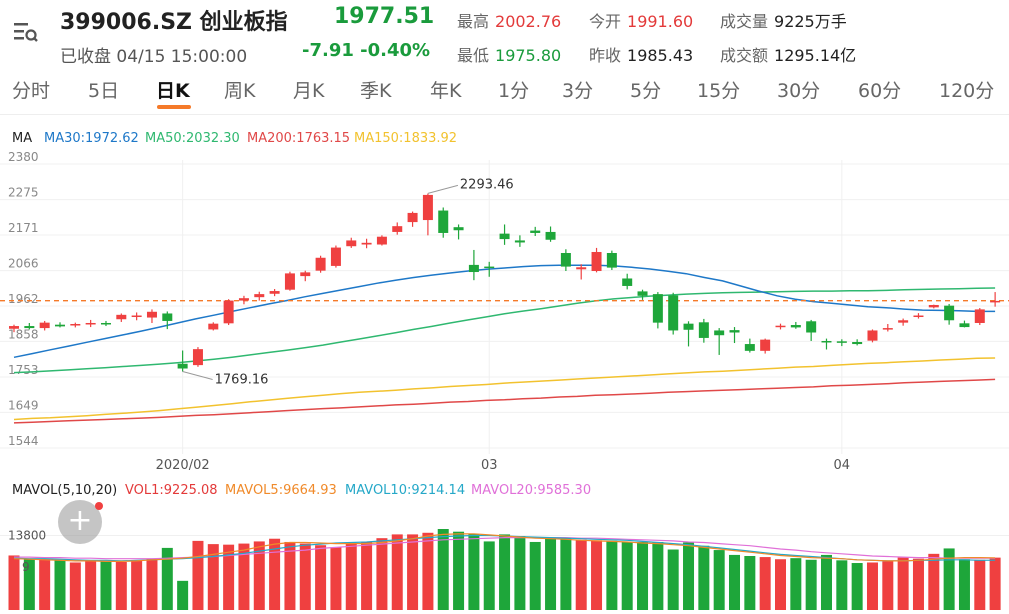 This screenshot has width=1009, height=614. I want to click on tab-daily-k: 日K, so click(173, 91).